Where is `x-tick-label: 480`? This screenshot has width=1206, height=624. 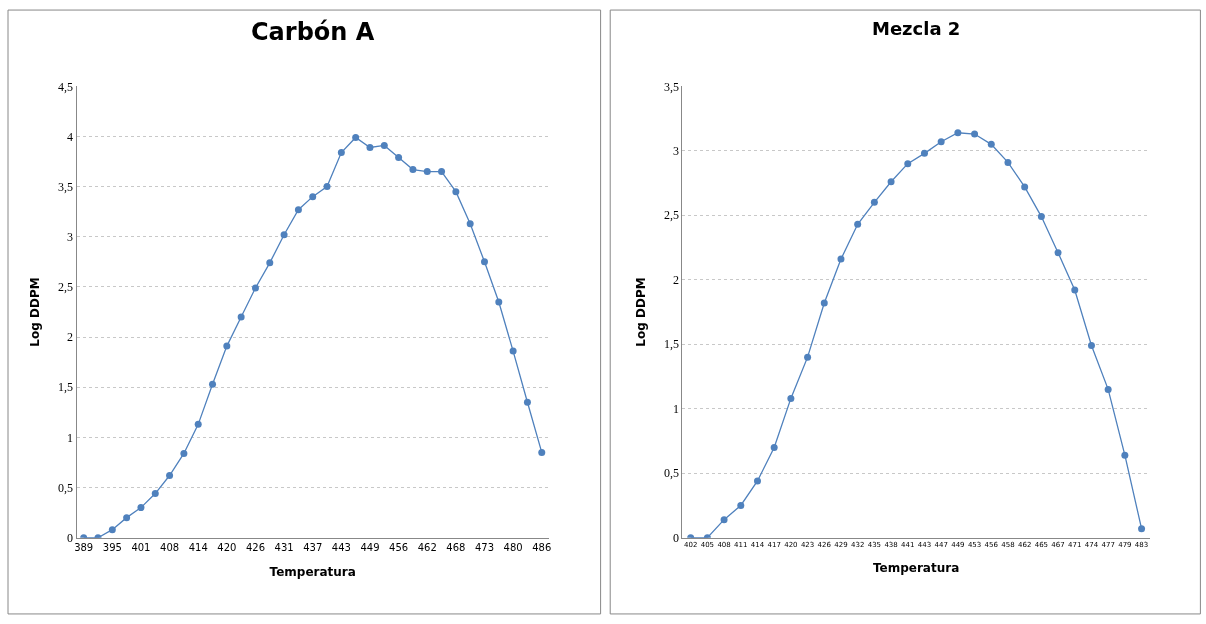 x-tick-label: 480 is located at coordinates (513, 547).